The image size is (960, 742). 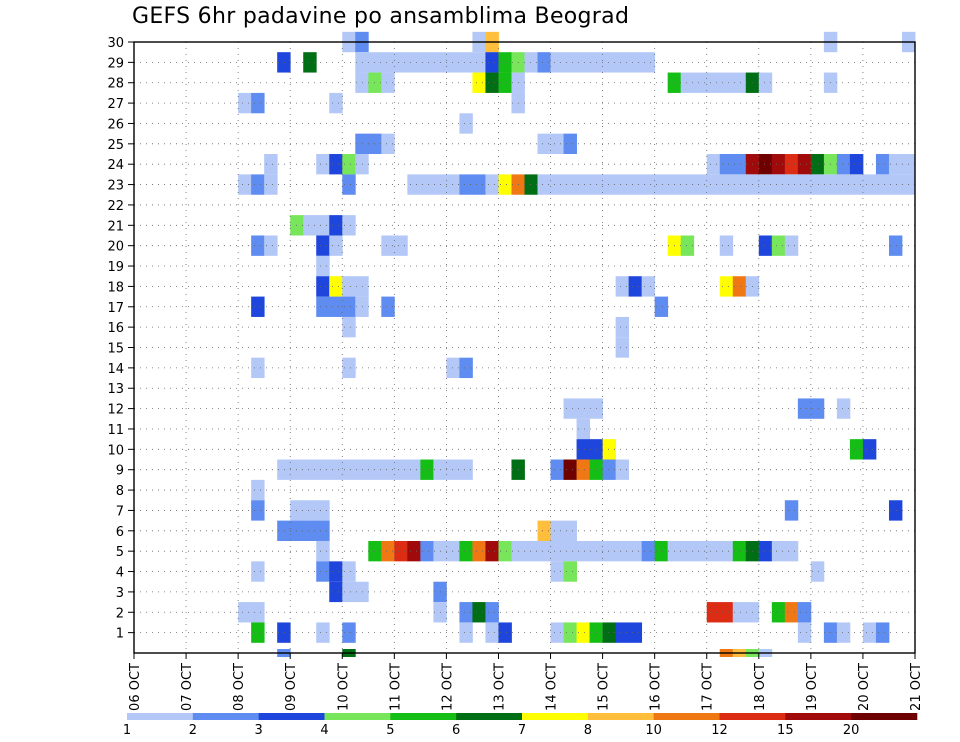 I want to click on x-tick-label: 07 OCT, so click(x=187, y=687).